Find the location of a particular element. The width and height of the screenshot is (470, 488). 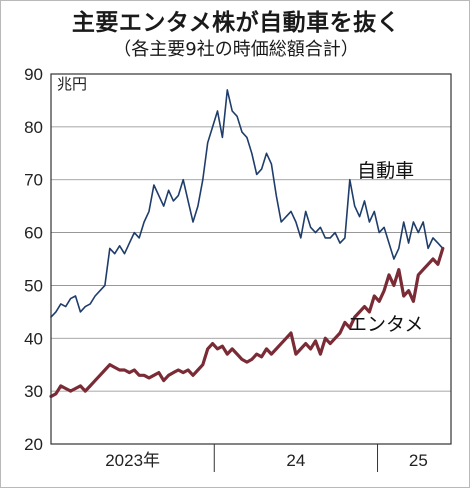

x-tick-label: 25 is located at coordinates (418, 460).